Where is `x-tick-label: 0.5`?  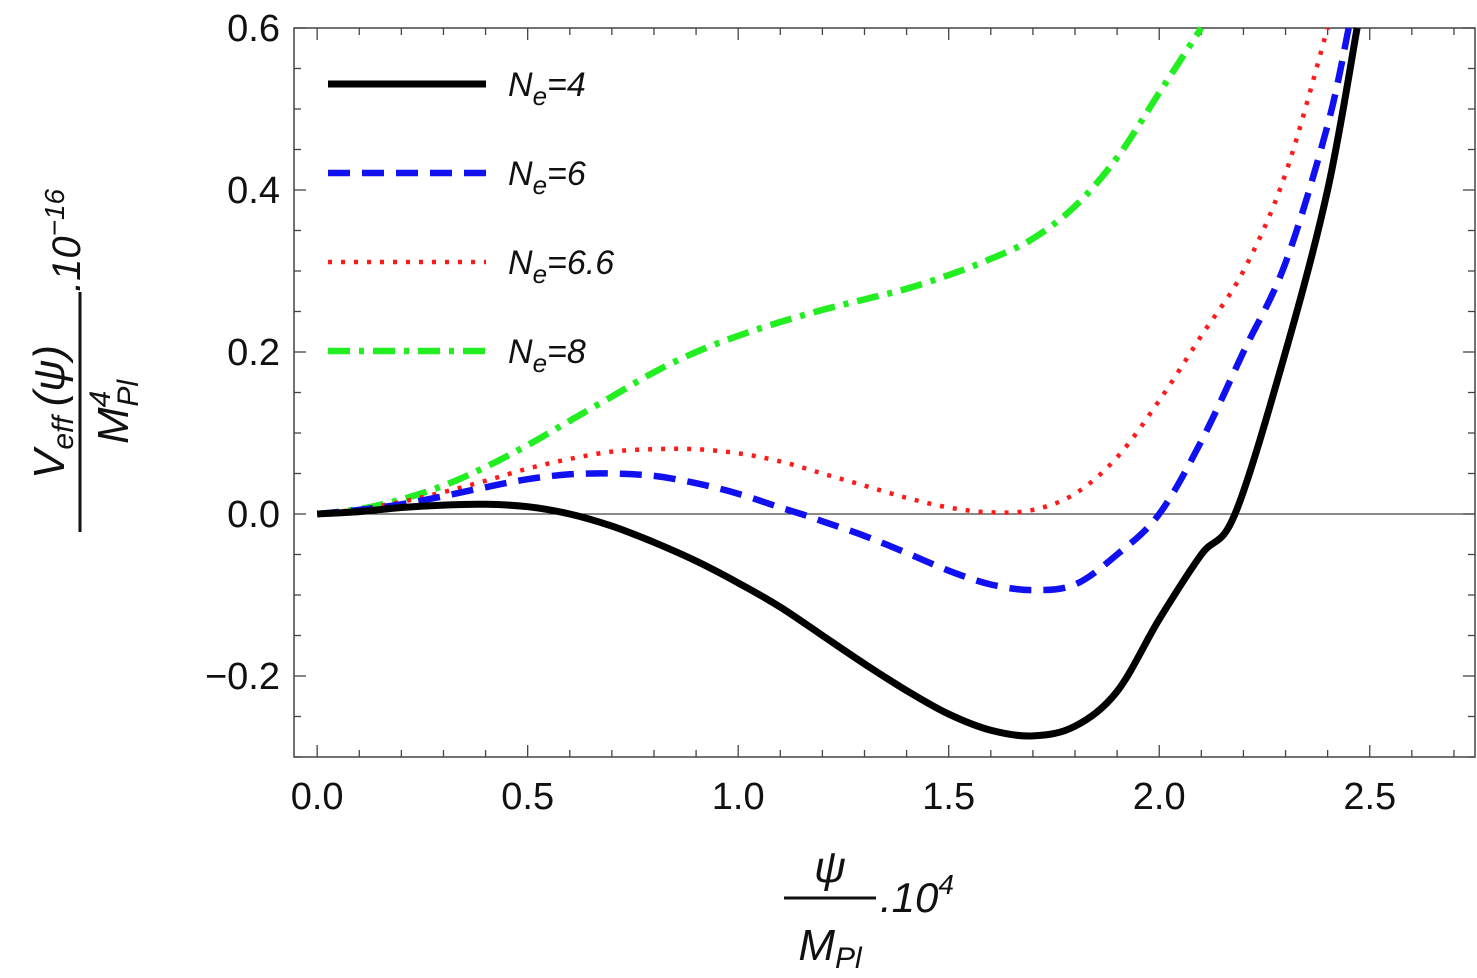 x-tick-label: 0.5 is located at coordinates (527, 797).